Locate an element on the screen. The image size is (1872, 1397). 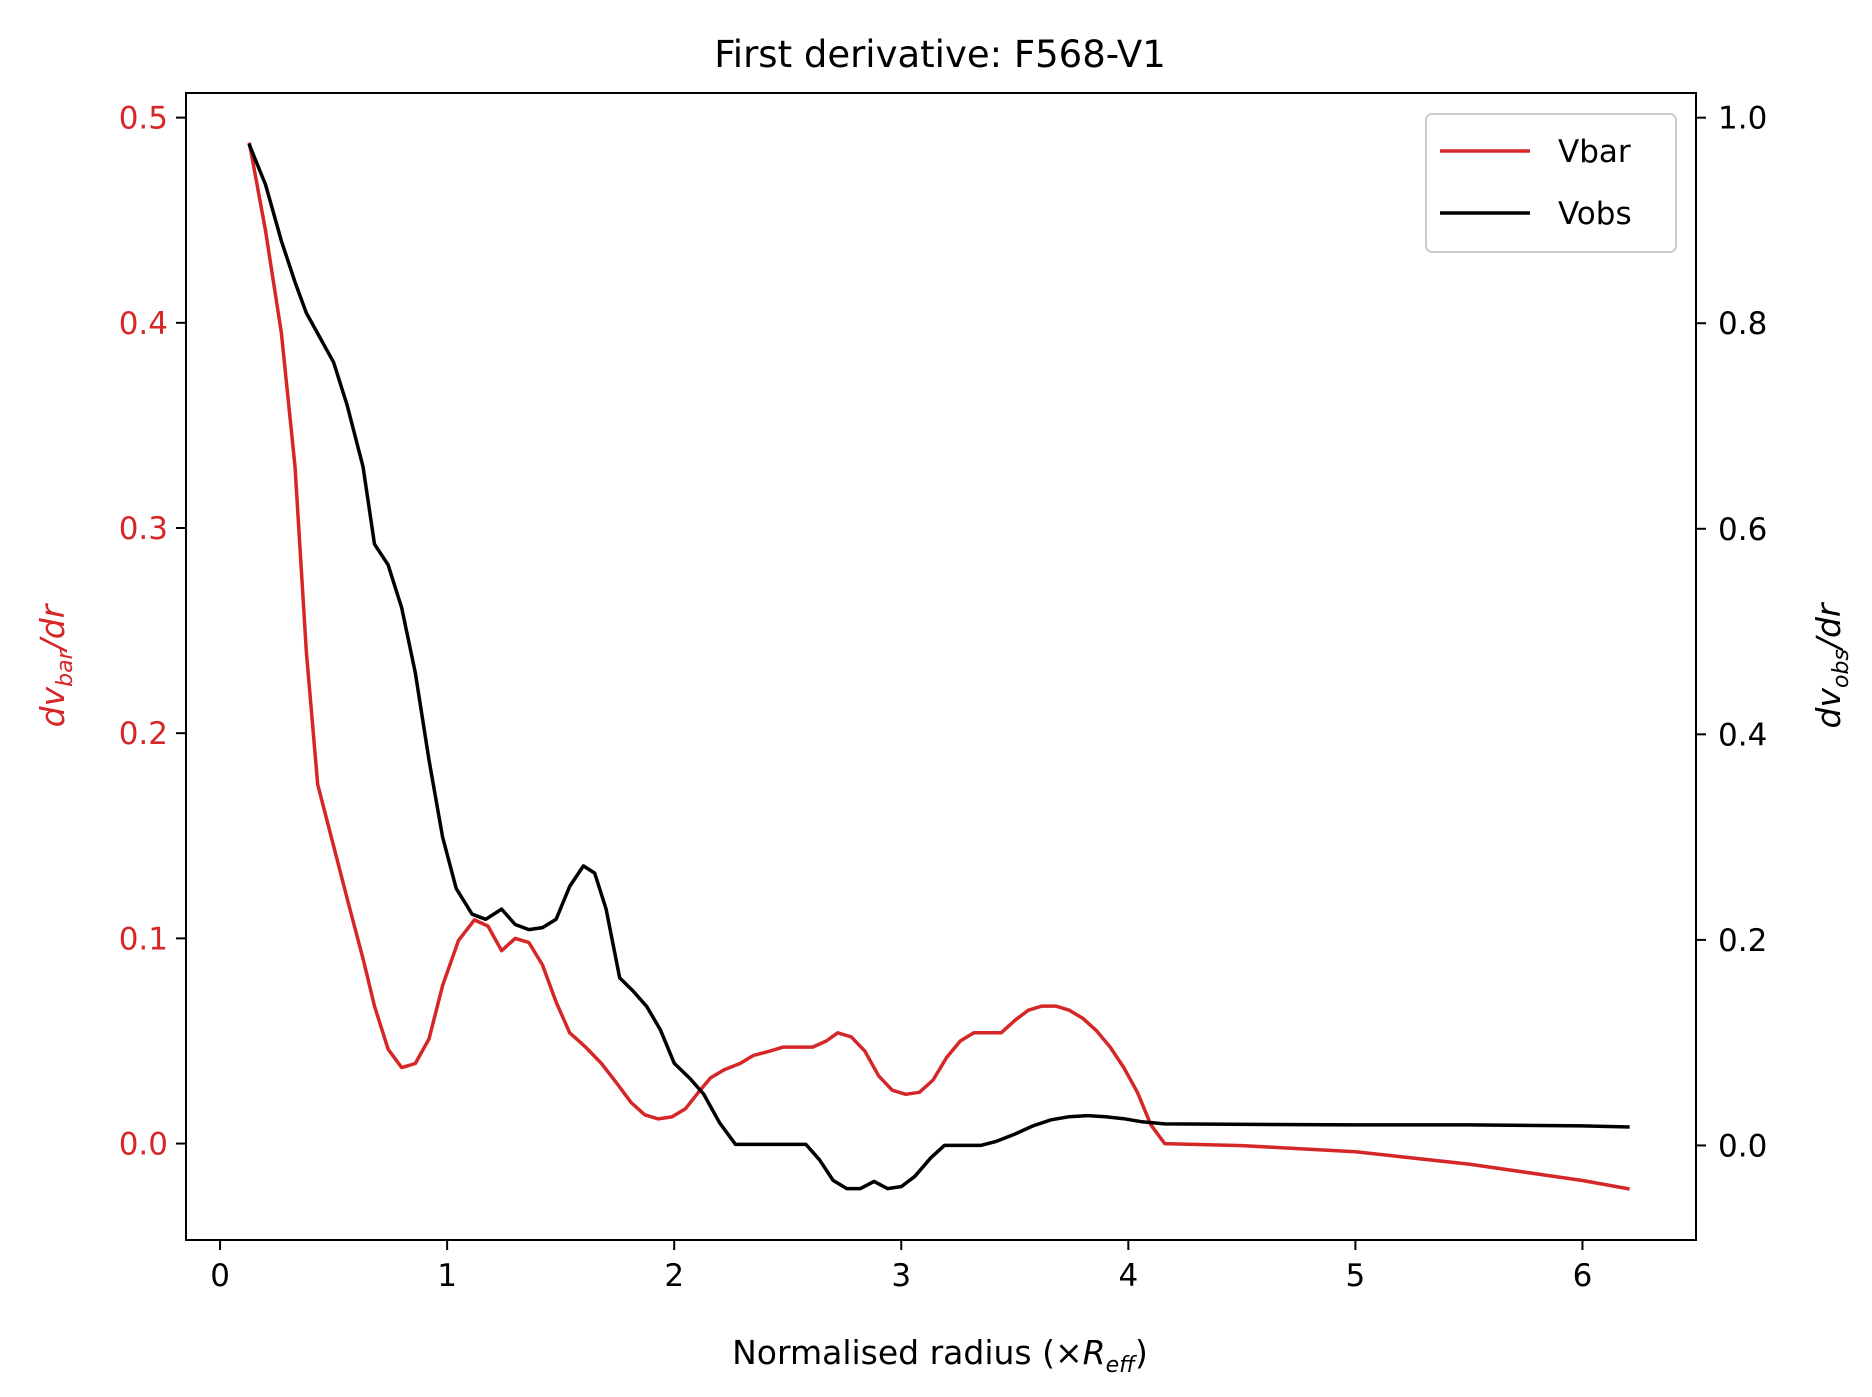
y-right-axis: 0.0 0.2 0.4 0.6 0.8 1.0 is located at coordinates (1731, 632).